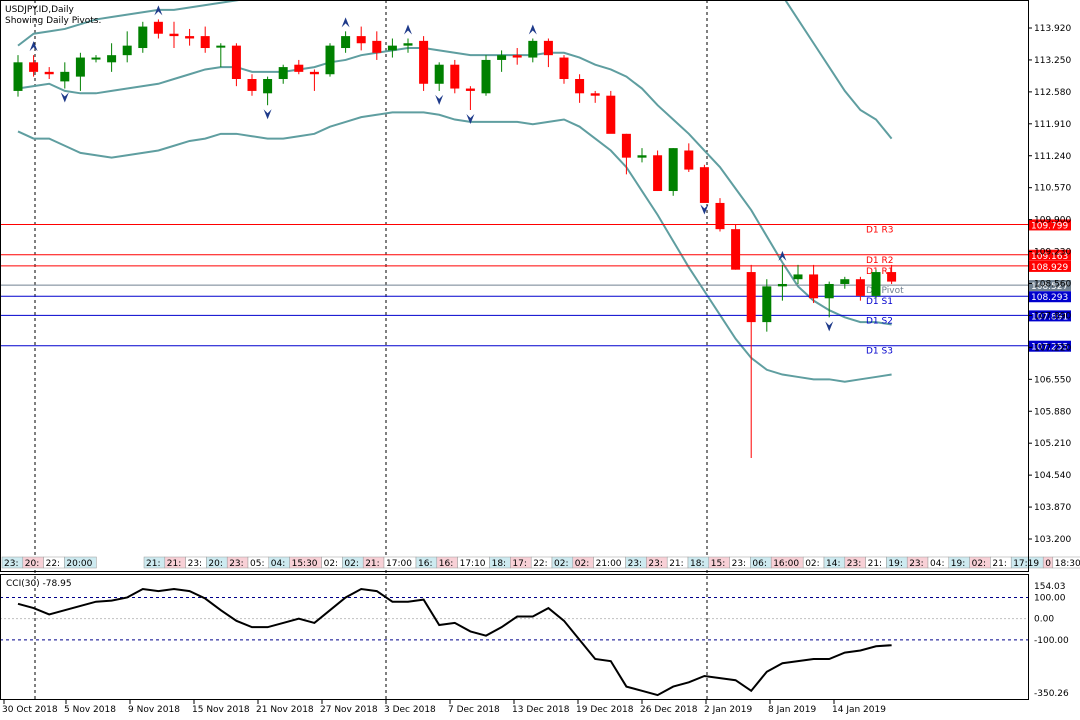 This screenshot has width=1080, height=720. I want to click on pivot-price-label: 109.163, so click(1049, 257).